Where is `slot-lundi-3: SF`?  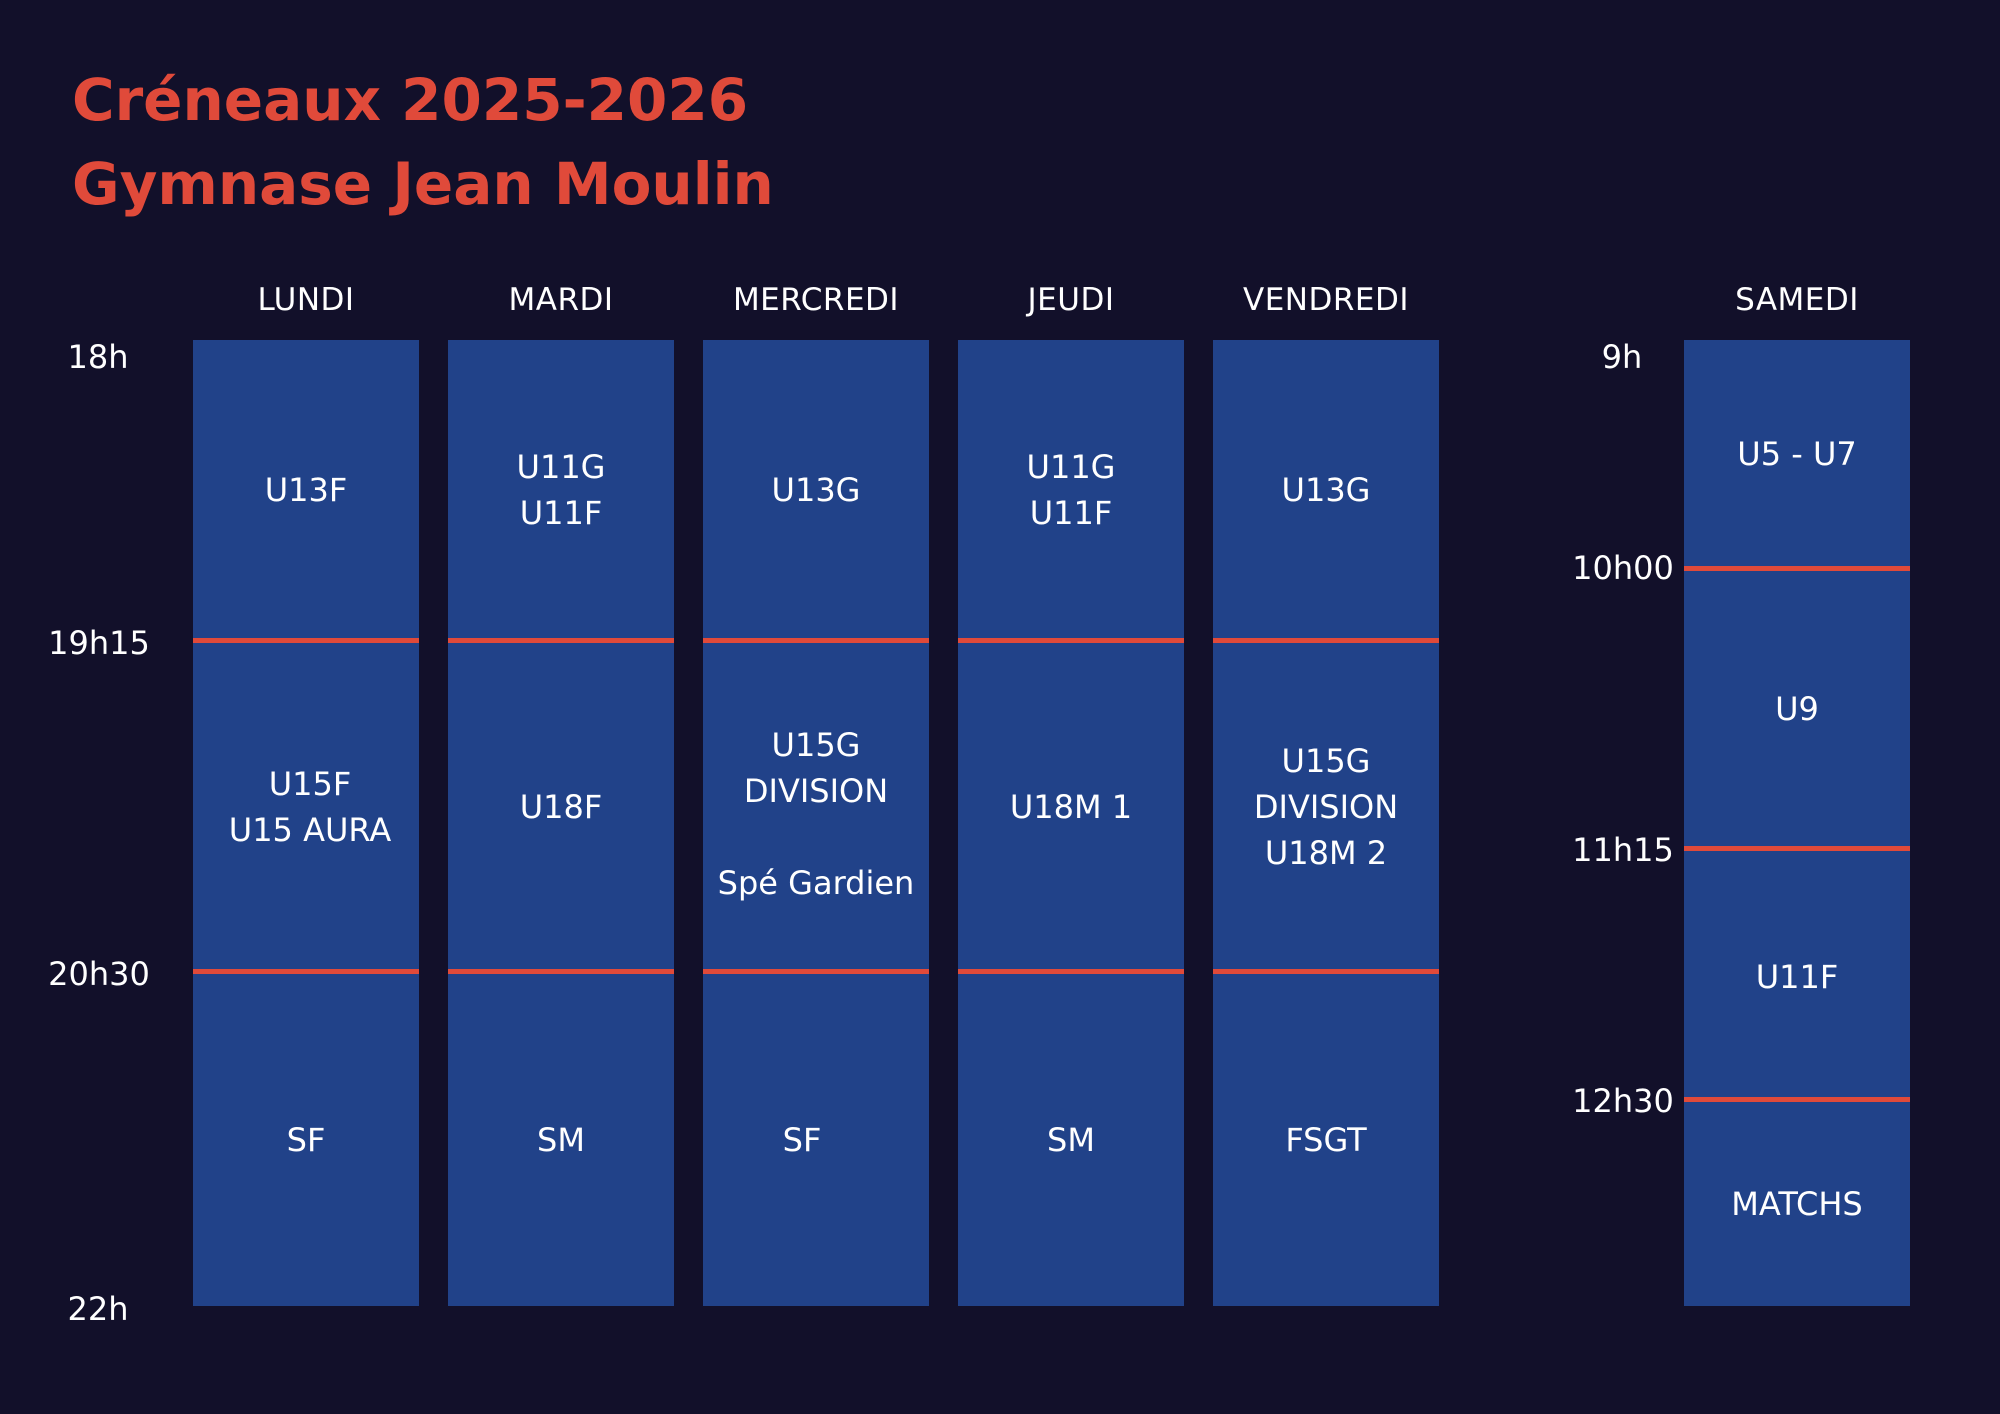
slot-lundi-3: SF is located at coordinates (306, 1140).